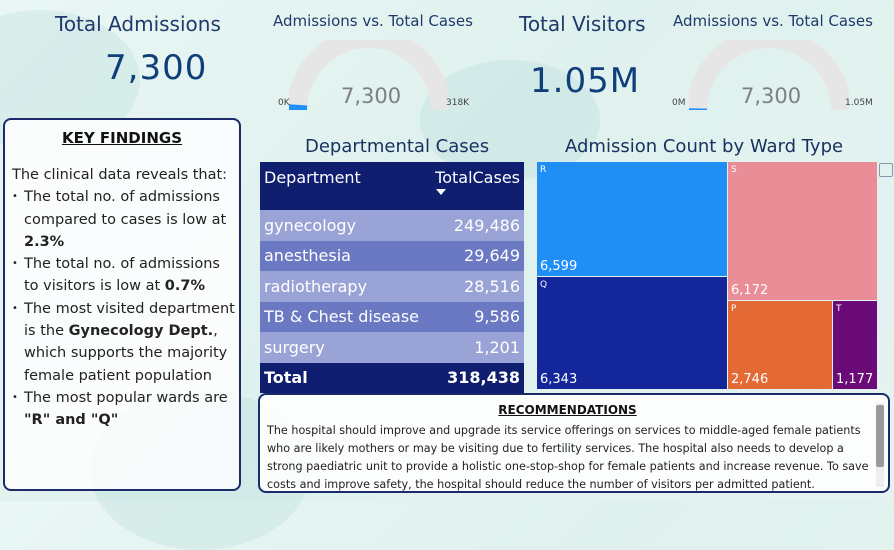  What do you see at coordinates (344, 317) in the screenshot?
I see `department-cell: TB & Chest disease` at bounding box center [344, 317].